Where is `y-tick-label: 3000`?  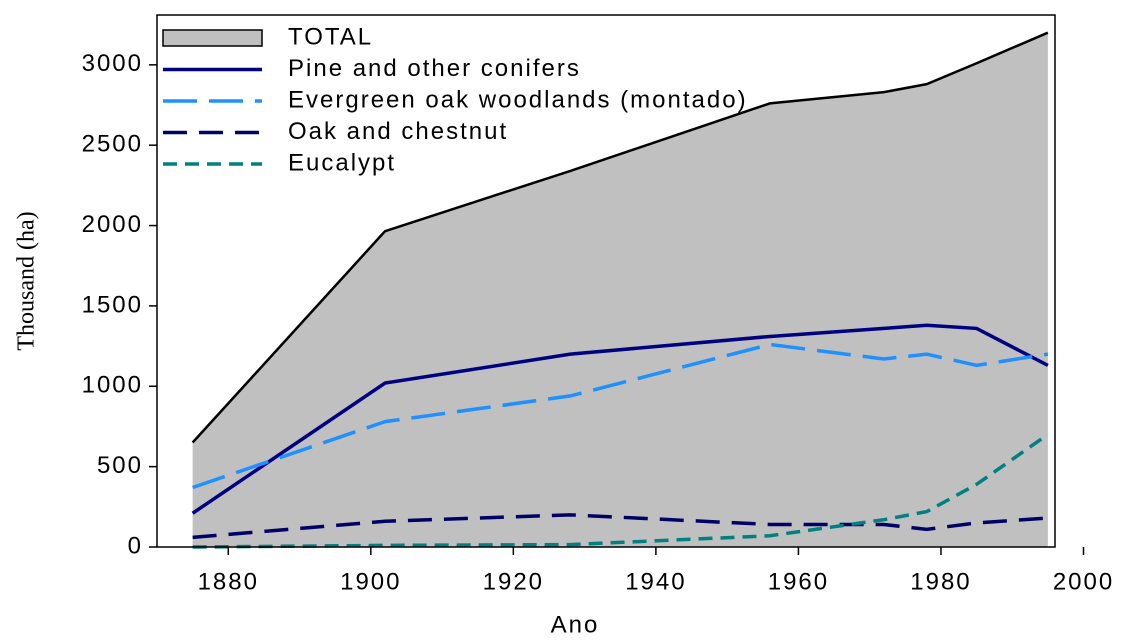
y-tick-label: 3000 is located at coordinates (112, 63).